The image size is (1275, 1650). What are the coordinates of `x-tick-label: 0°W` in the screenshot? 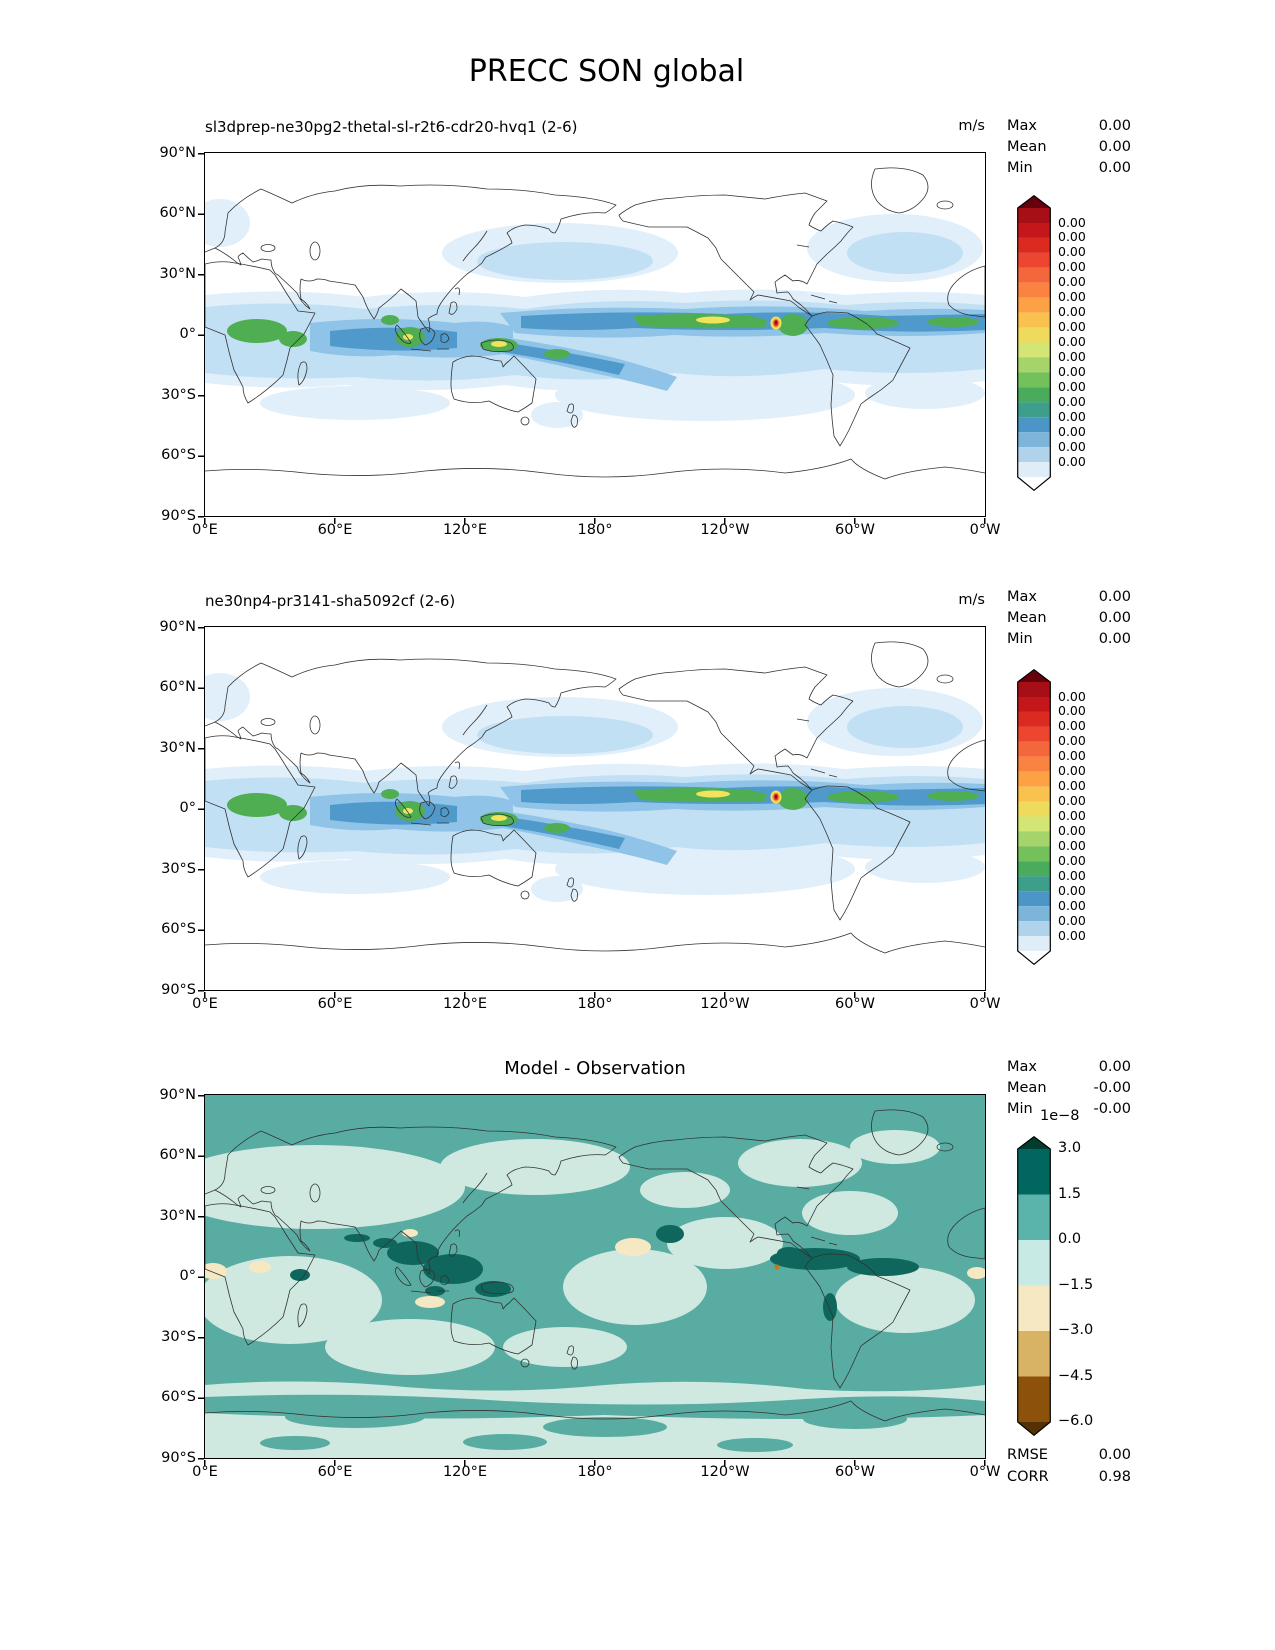 It's located at (985, 1004).